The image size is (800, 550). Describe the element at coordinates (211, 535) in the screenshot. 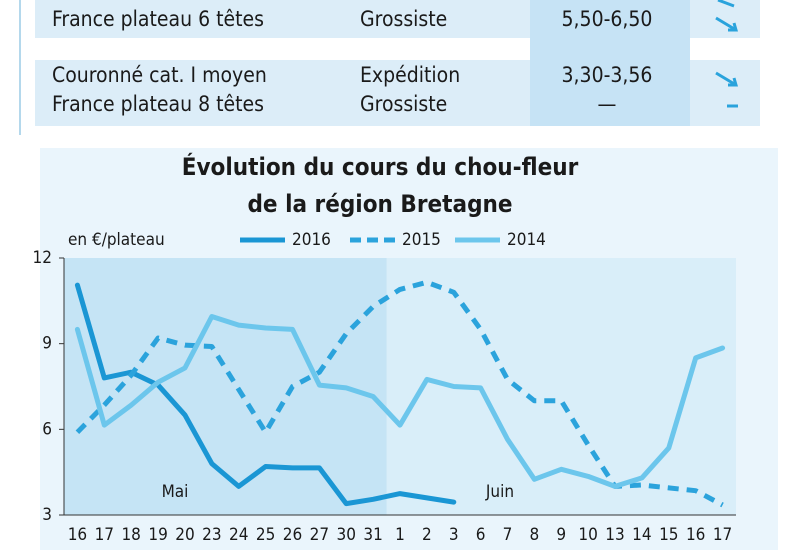

I see `x-tick-label: 23` at that location.